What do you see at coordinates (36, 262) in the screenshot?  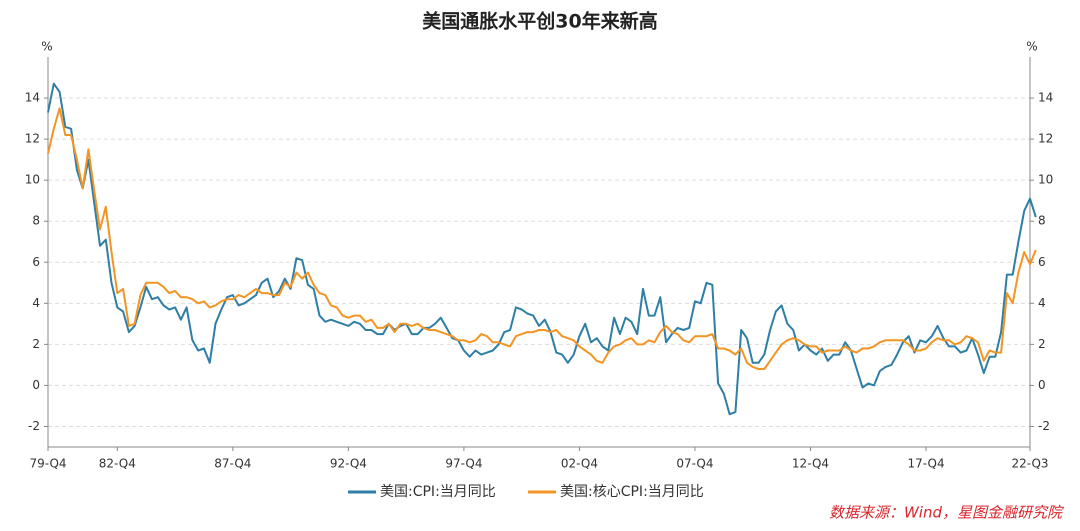 I see `y-tick-label: 6` at bounding box center [36, 262].